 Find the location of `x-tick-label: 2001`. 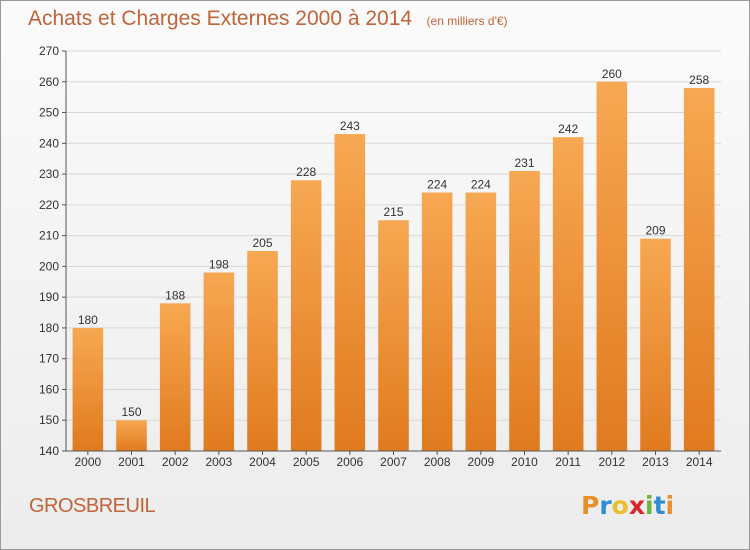

x-tick-label: 2001 is located at coordinates (131, 462).